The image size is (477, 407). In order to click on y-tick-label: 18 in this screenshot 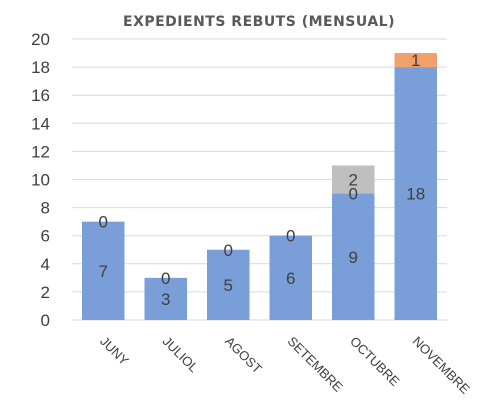, I will do `click(40, 67)`.